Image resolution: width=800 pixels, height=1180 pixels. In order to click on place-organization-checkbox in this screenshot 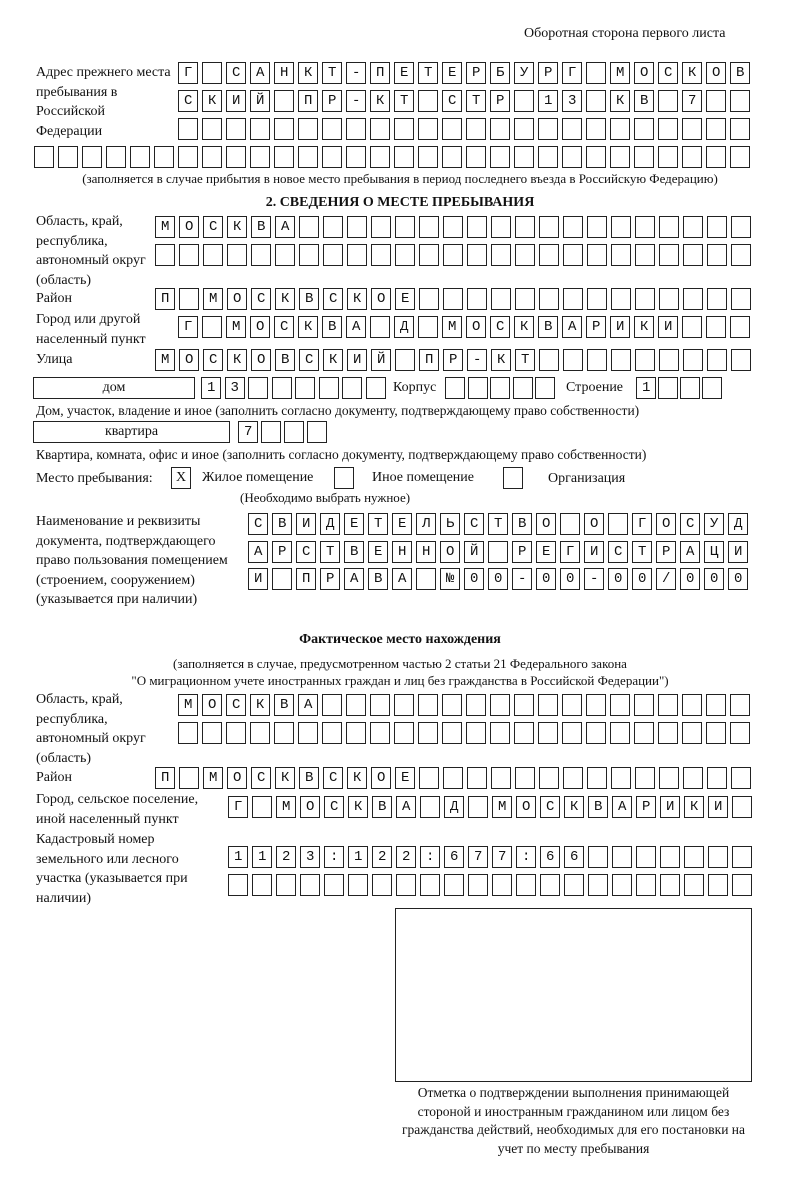, I will do `click(513, 478)`.